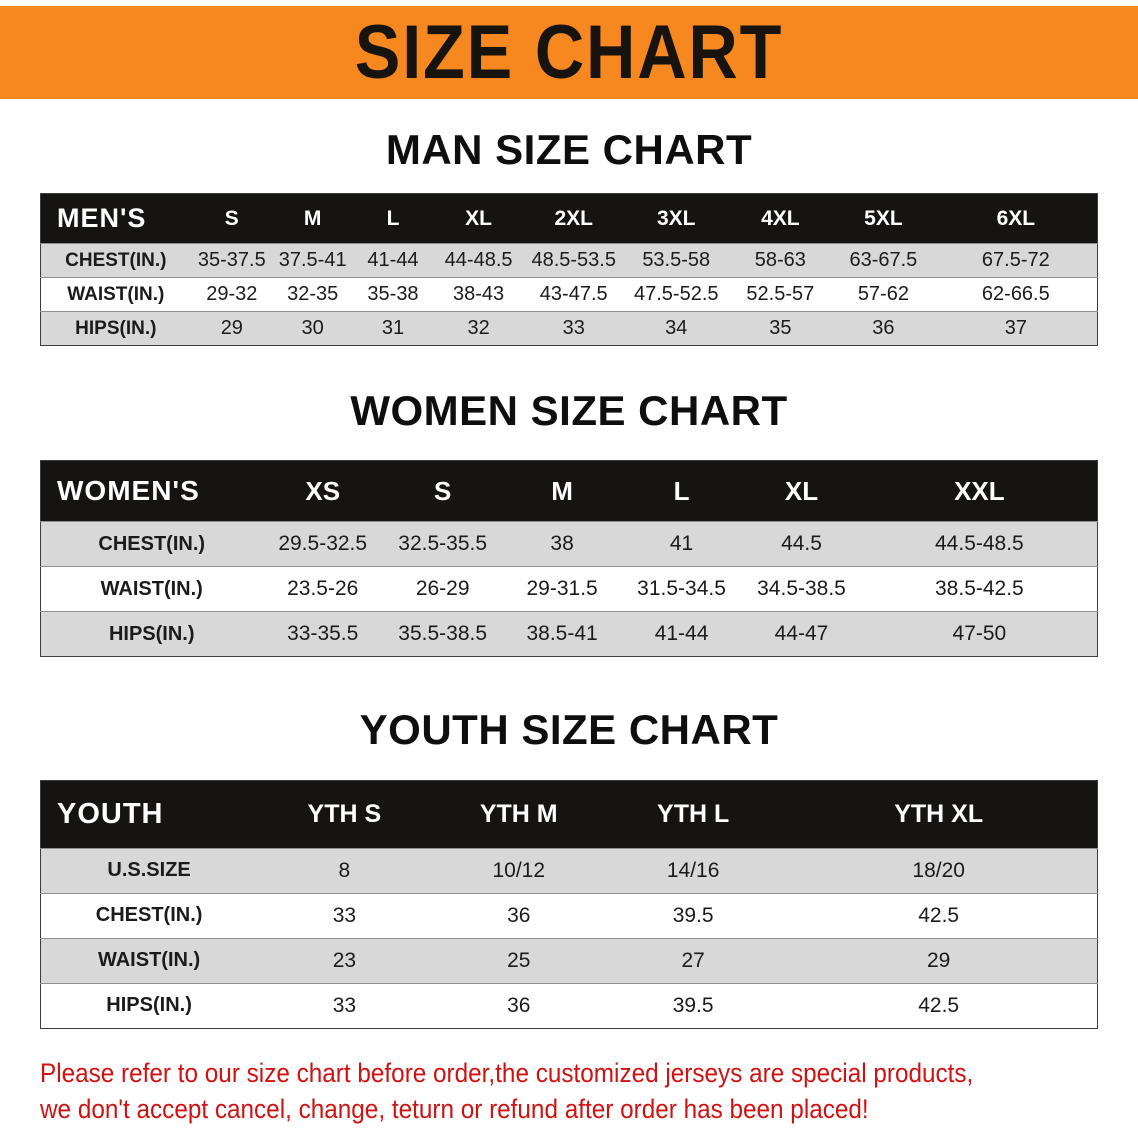 Image resolution: width=1138 pixels, height=1132 pixels. Describe the element at coordinates (939, 870) in the screenshot. I see `size-value: 18/20` at that location.